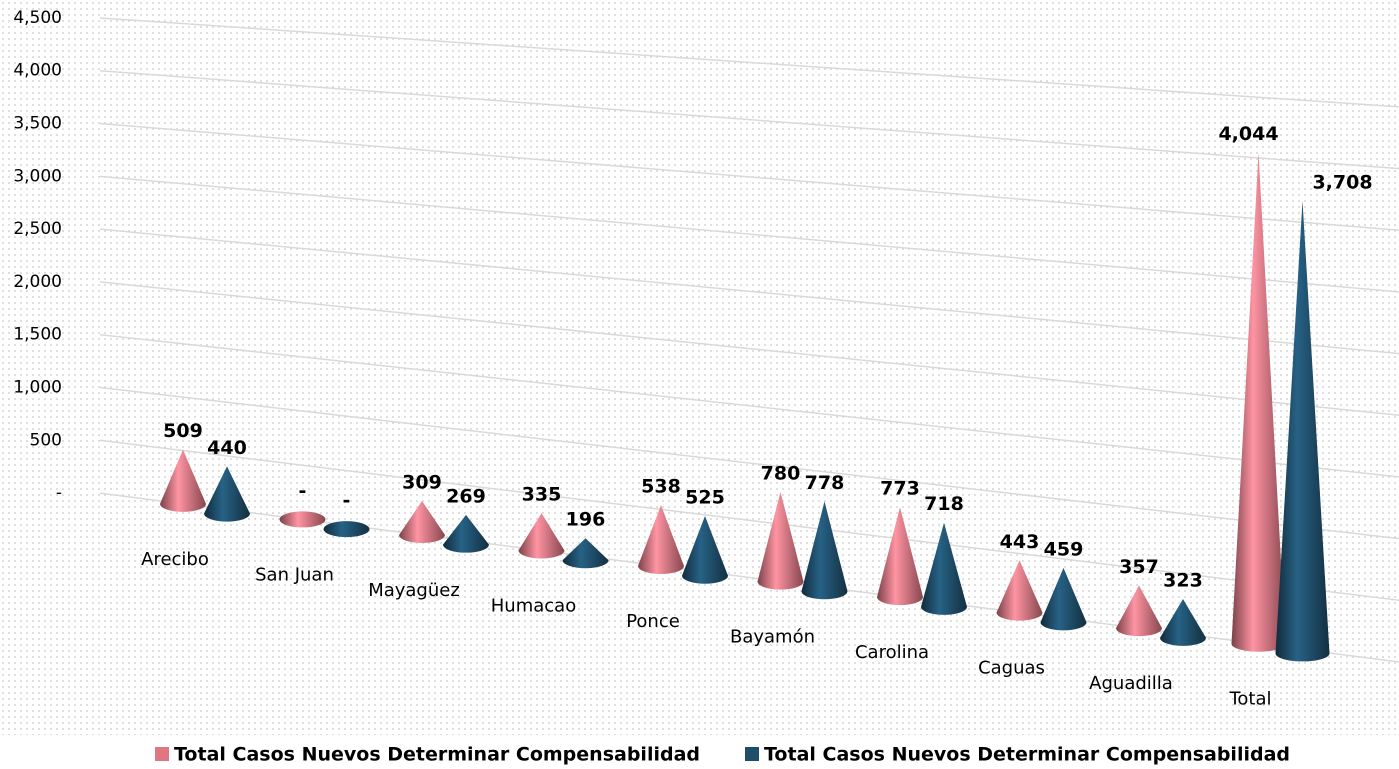 The height and width of the screenshot is (769, 1399). I want to click on value-label: 780, so click(781, 473).